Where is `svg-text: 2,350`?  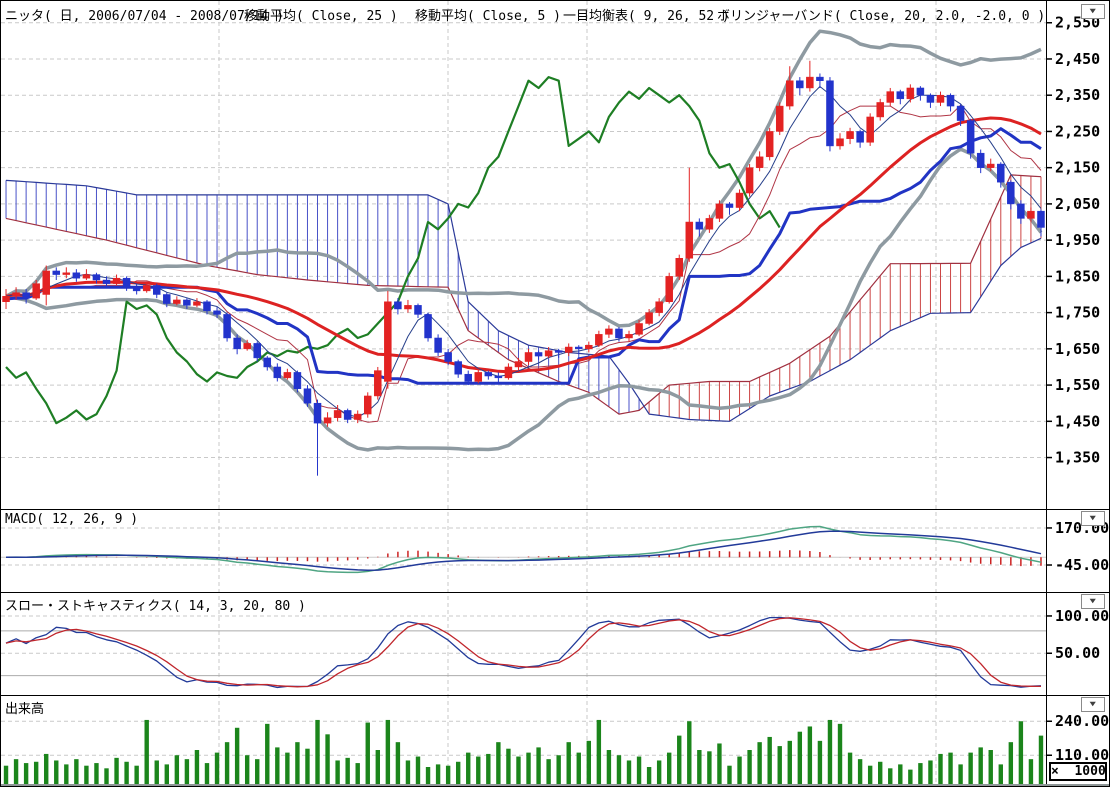
svg-text: 2,350 is located at coordinates (1077, 95).